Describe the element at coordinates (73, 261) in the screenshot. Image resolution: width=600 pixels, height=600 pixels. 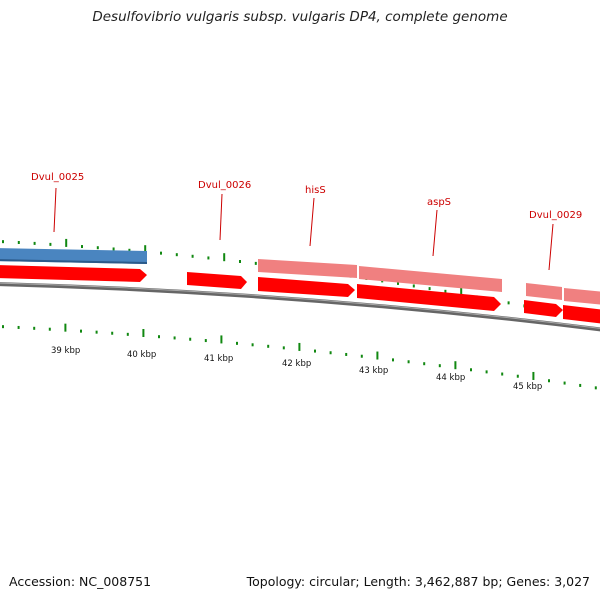
I see `gene-bar-dvul-0025-shadow` at that location.